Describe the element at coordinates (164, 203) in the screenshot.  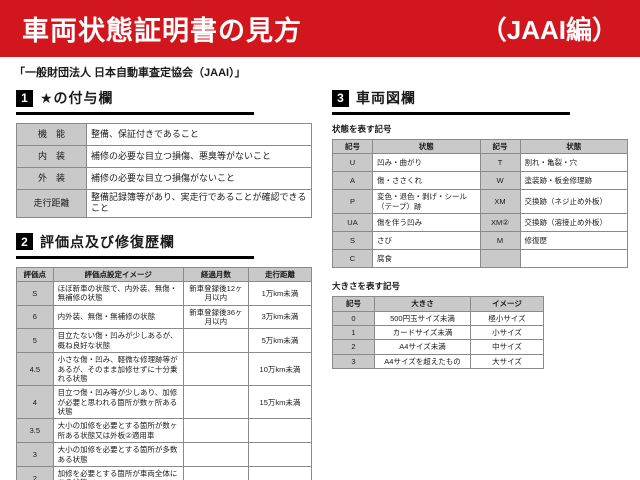
I see `table-row: 走行距離 整備記録簿等があり、実走行であることが確認できること` at that location.